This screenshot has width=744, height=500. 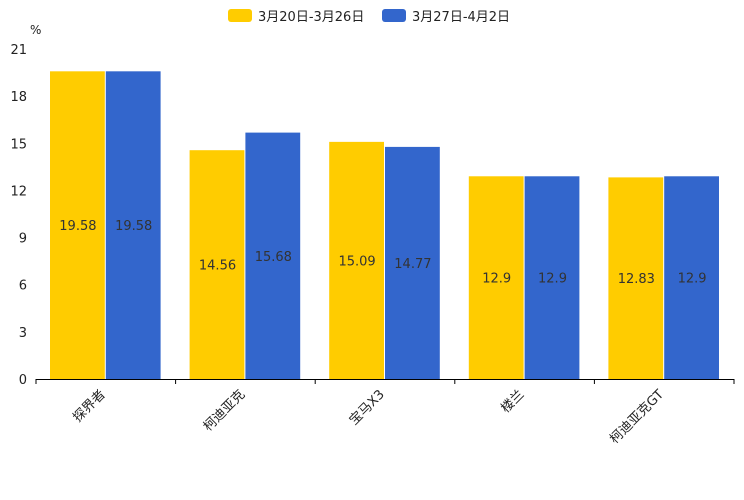 What do you see at coordinates (23, 239) in the screenshot?
I see `y-tick-label: 9` at bounding box center [23, 239].